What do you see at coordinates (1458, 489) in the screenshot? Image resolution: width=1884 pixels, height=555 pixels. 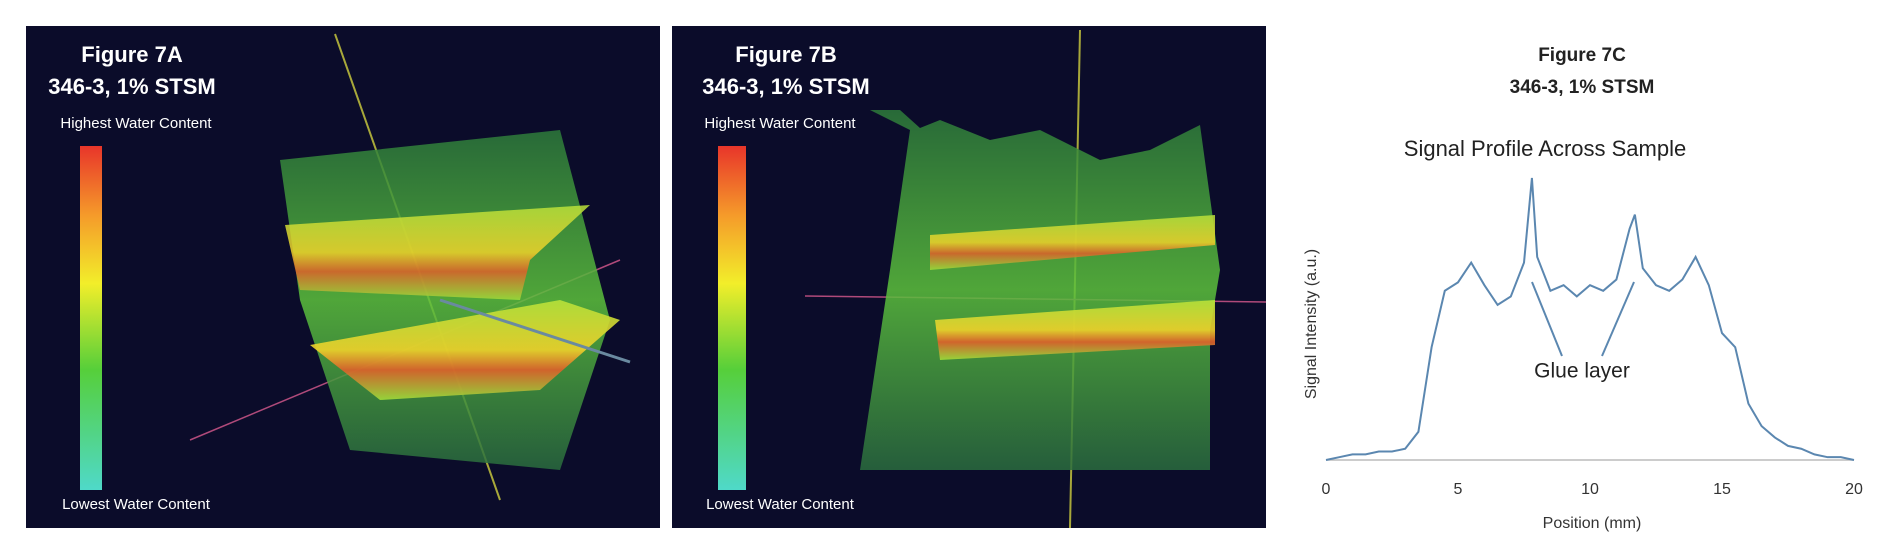 I see `x-tick-label: 5` at bounding box center [1458, 489].